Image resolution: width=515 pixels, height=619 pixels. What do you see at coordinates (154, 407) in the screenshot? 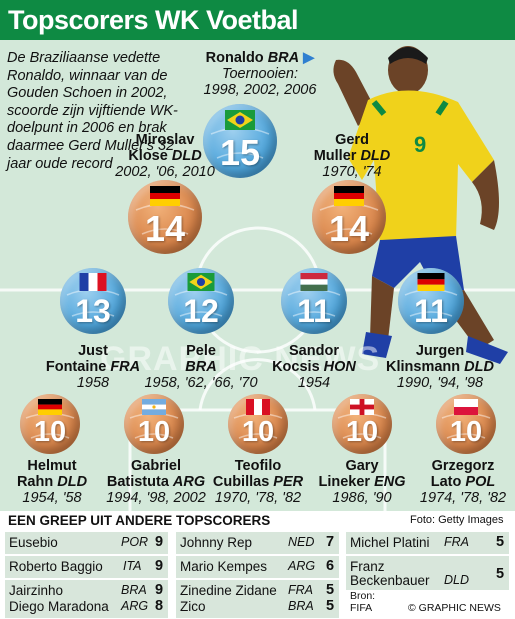
I see `flag-arg-icon` at bounding box center [154, 407].